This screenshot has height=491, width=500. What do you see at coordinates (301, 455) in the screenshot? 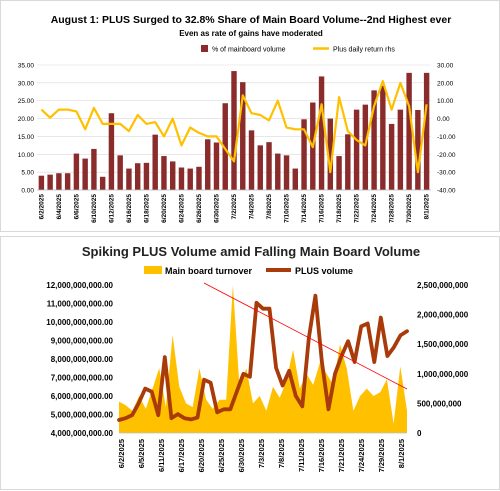
I see `x-tick-label: 7/11/2025` at bounding box center [301, 455].